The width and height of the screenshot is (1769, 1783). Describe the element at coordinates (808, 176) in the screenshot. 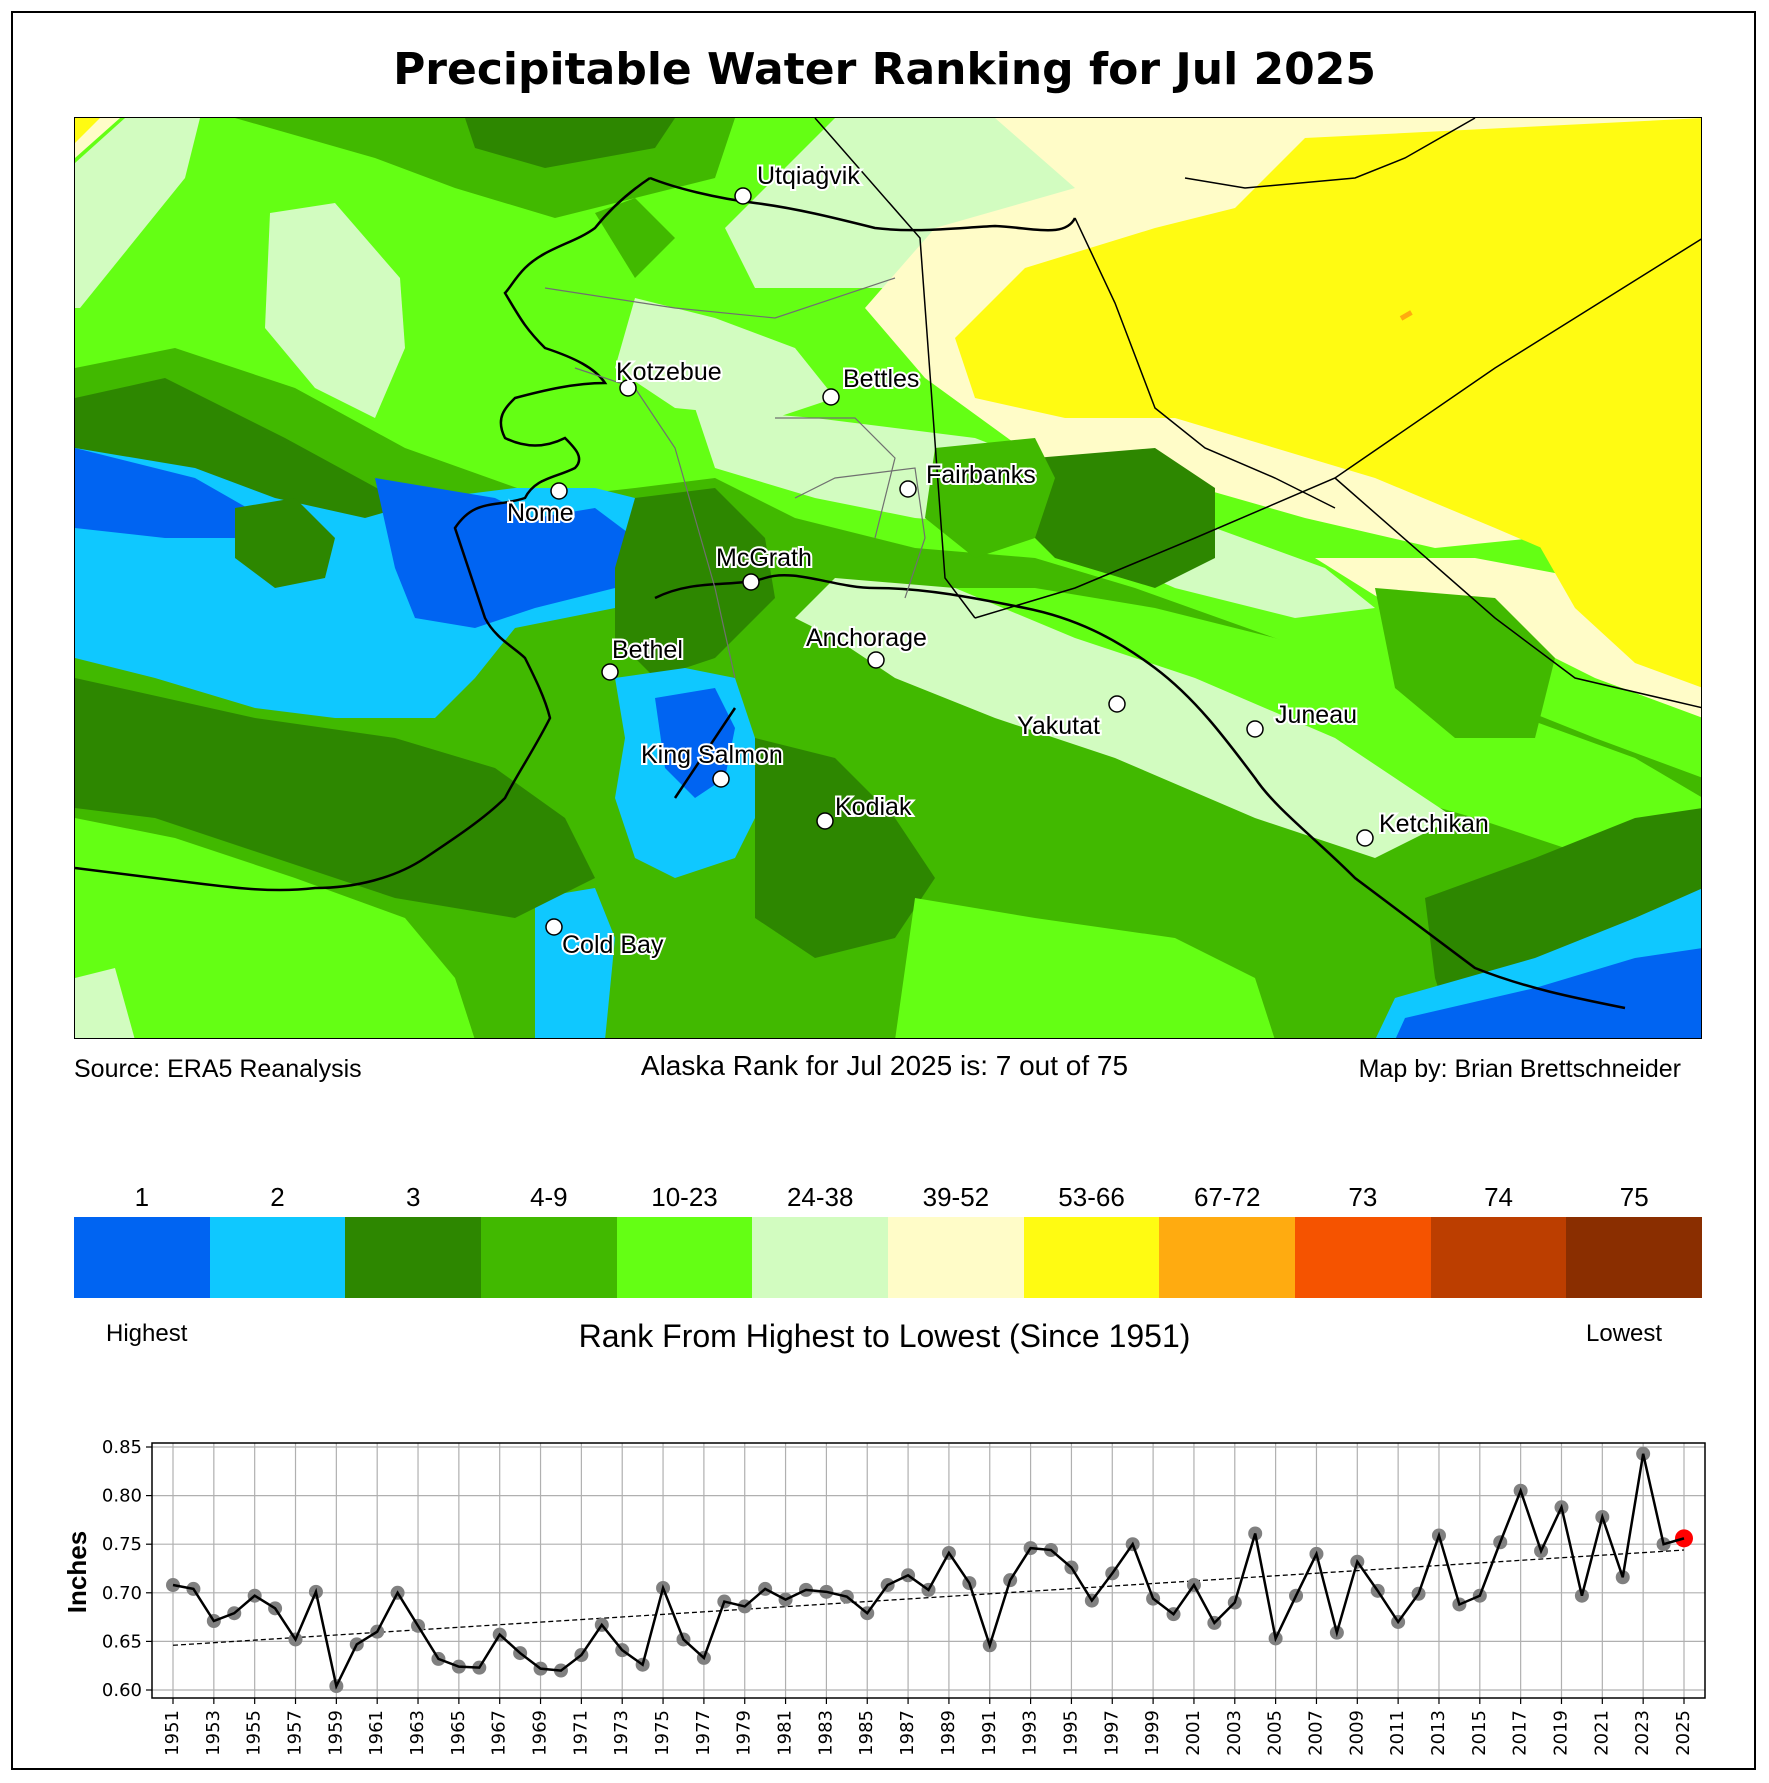

I see `city-label: Utqiaġvik` at that location.